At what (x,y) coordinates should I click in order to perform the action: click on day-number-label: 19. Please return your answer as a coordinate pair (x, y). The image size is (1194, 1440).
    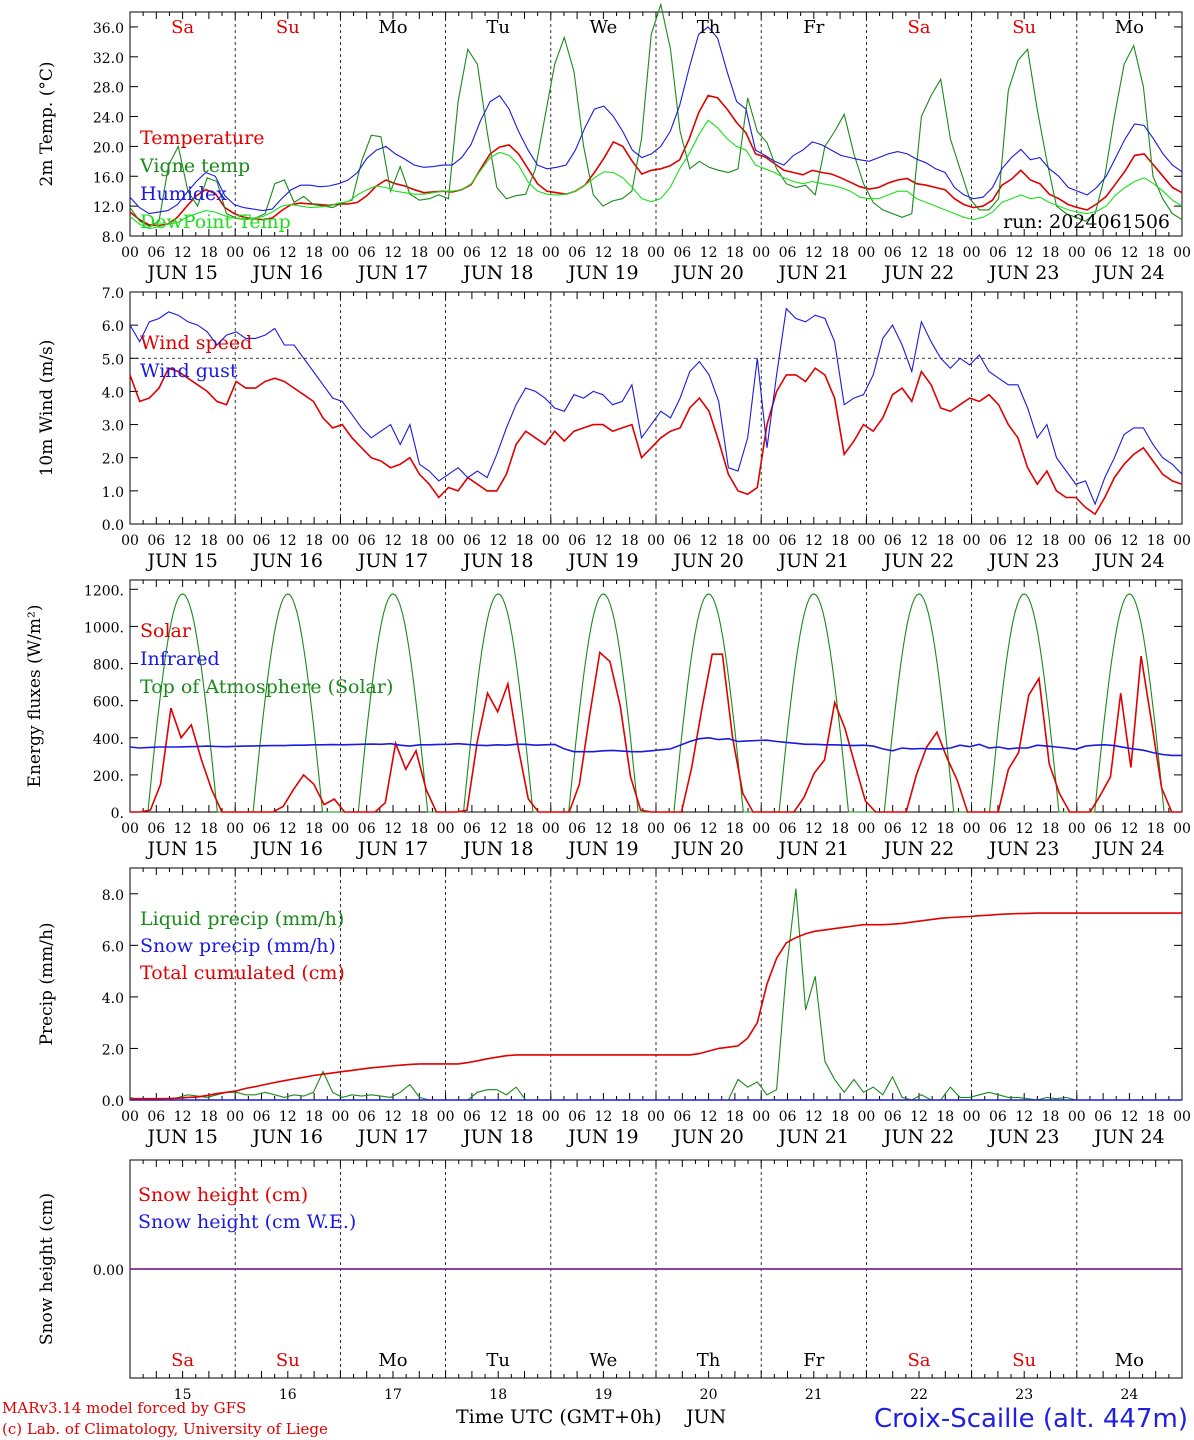
    Looking at the image, I should click on (603, 1395).